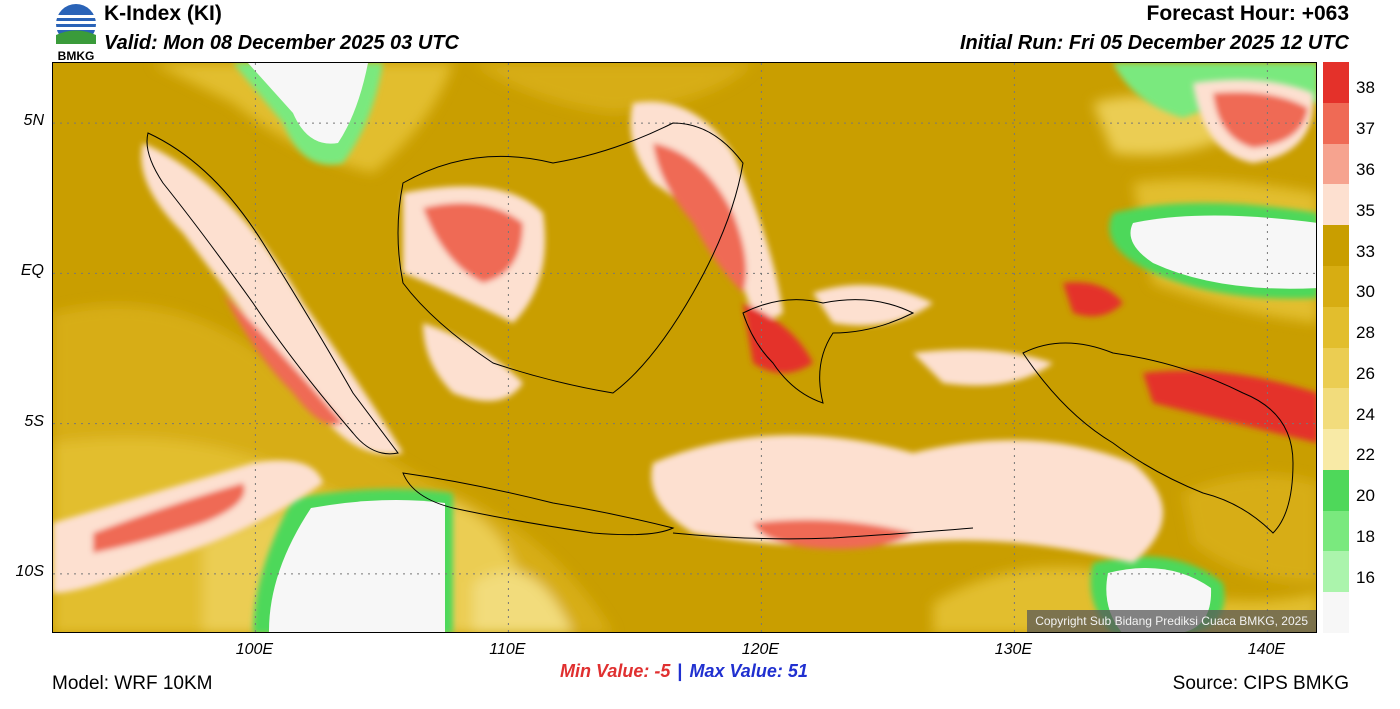 The width and height of the screenshot is (1400, 709). I want to click on lat-tick-label: 10S, so click(29, 571).